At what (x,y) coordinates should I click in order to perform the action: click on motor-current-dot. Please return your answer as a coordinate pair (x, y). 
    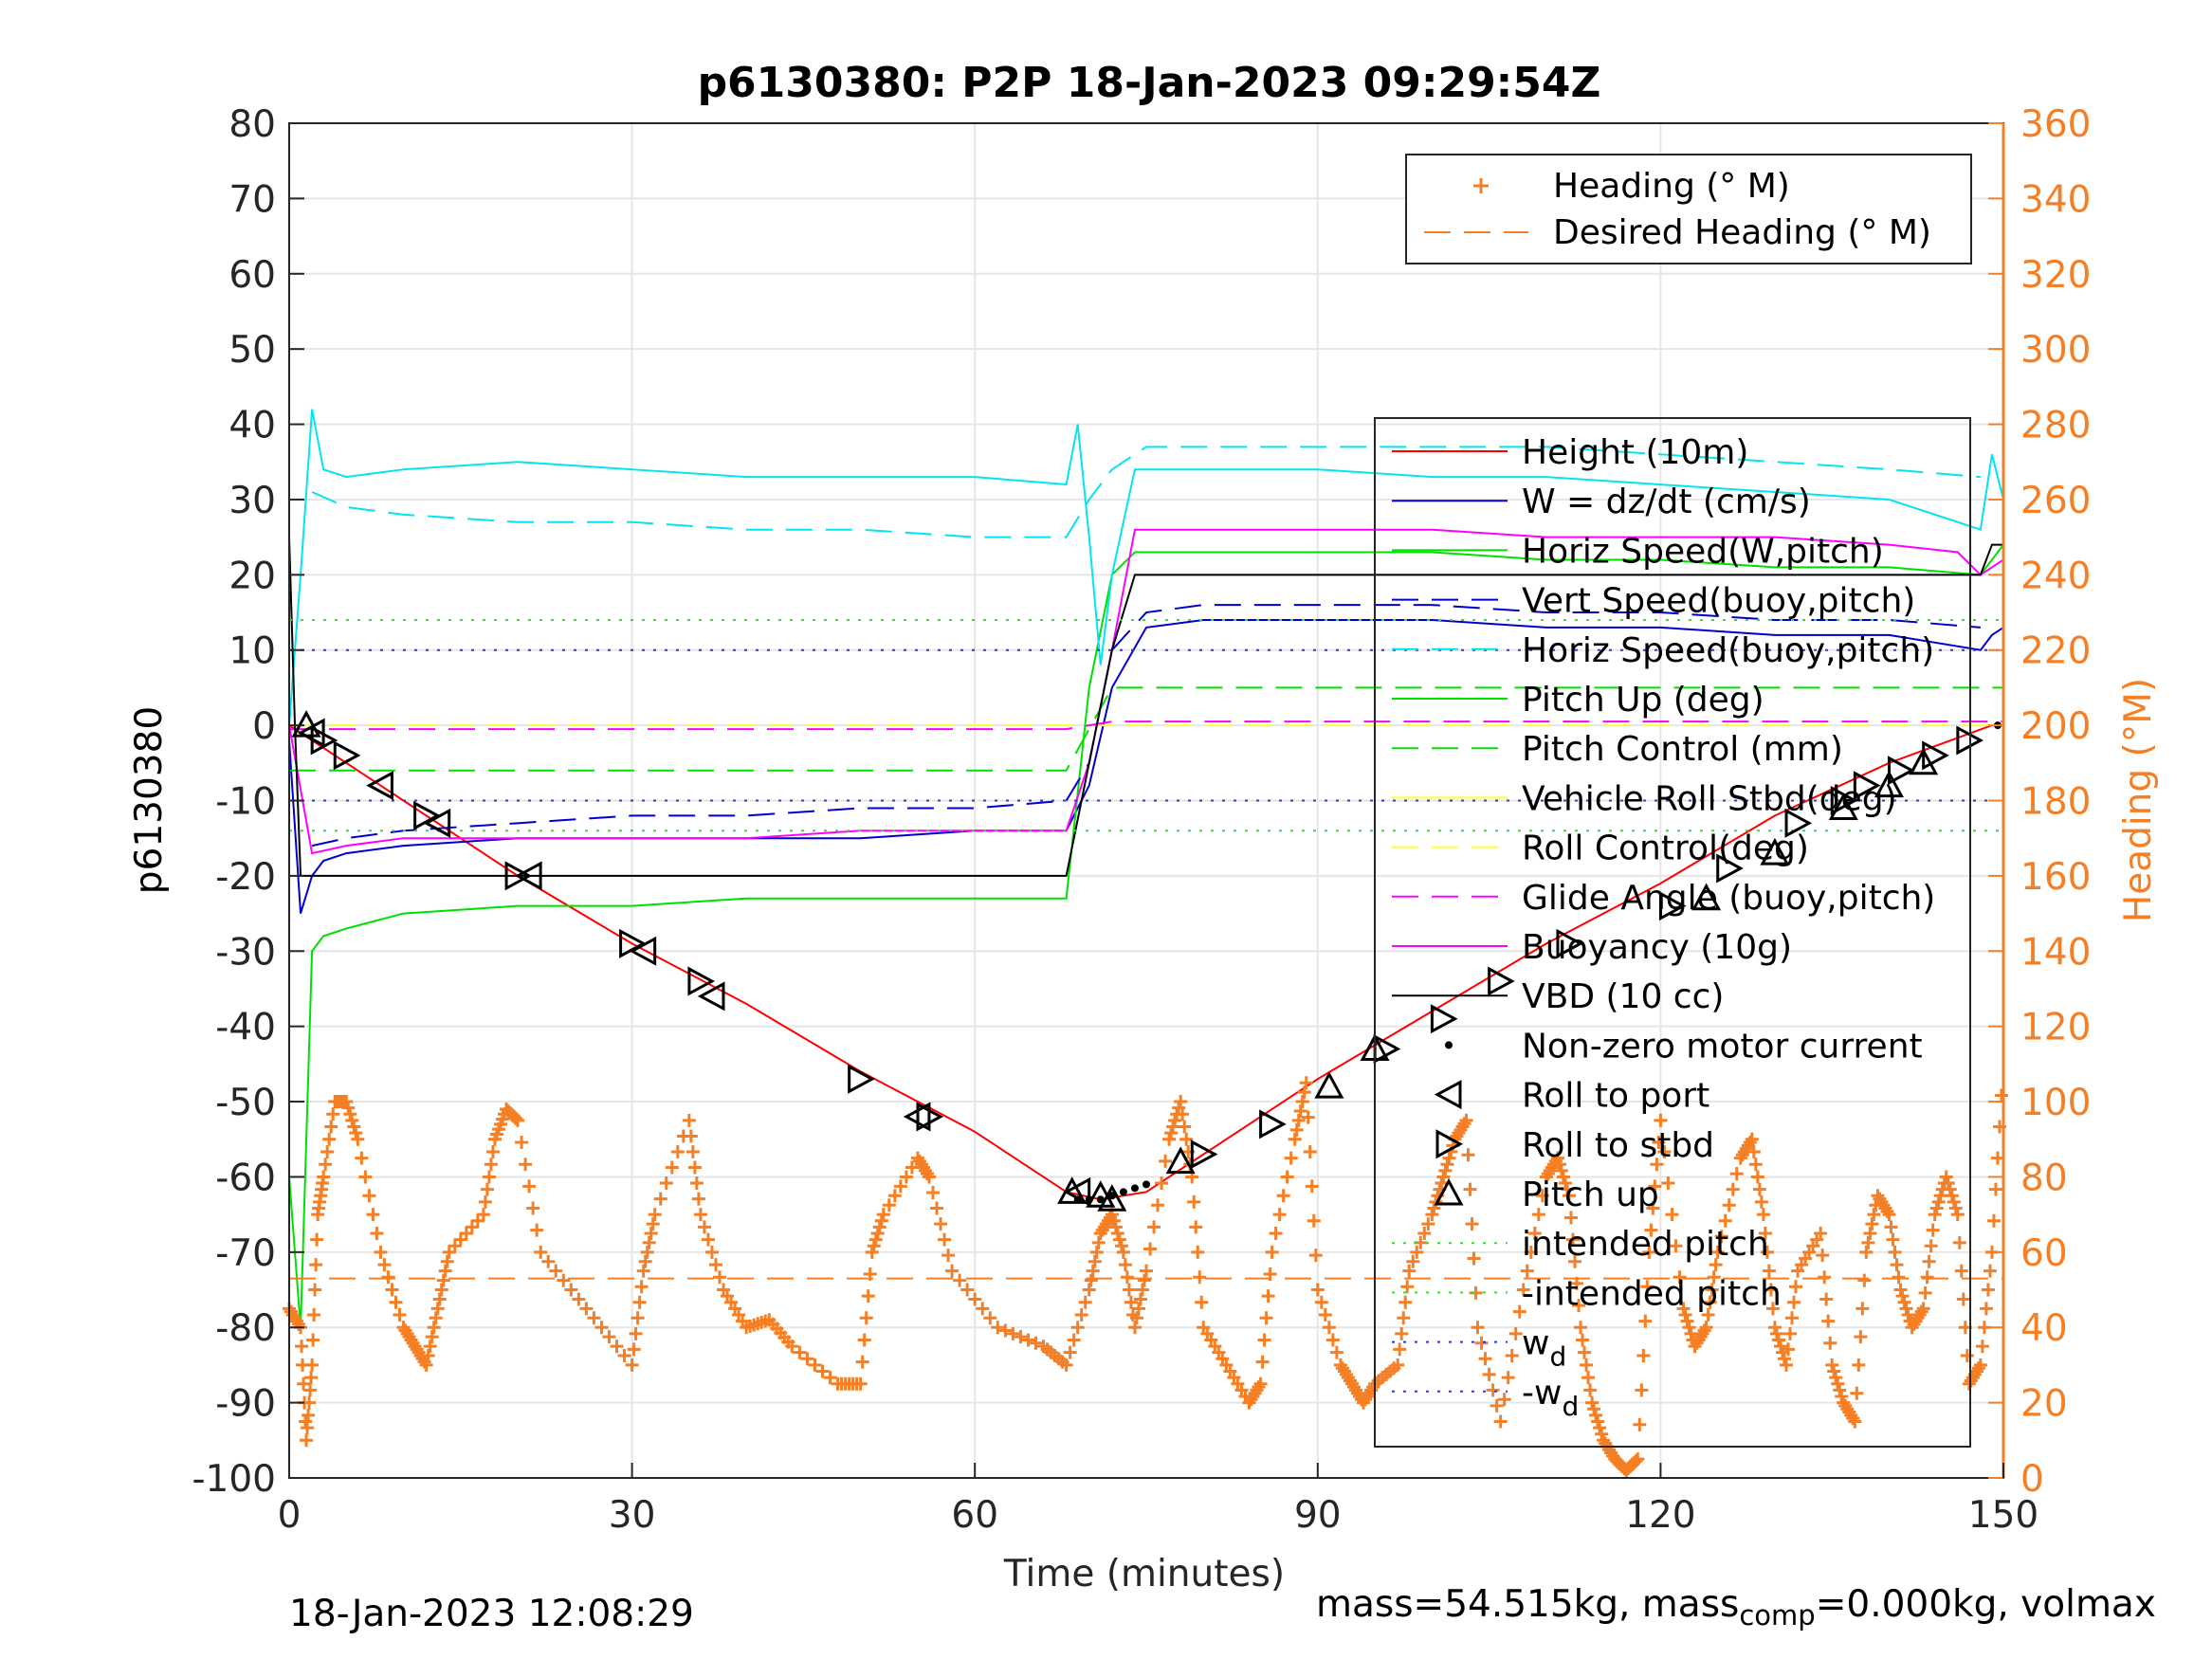
    Looking at the image, I should click on (1077, 1199).